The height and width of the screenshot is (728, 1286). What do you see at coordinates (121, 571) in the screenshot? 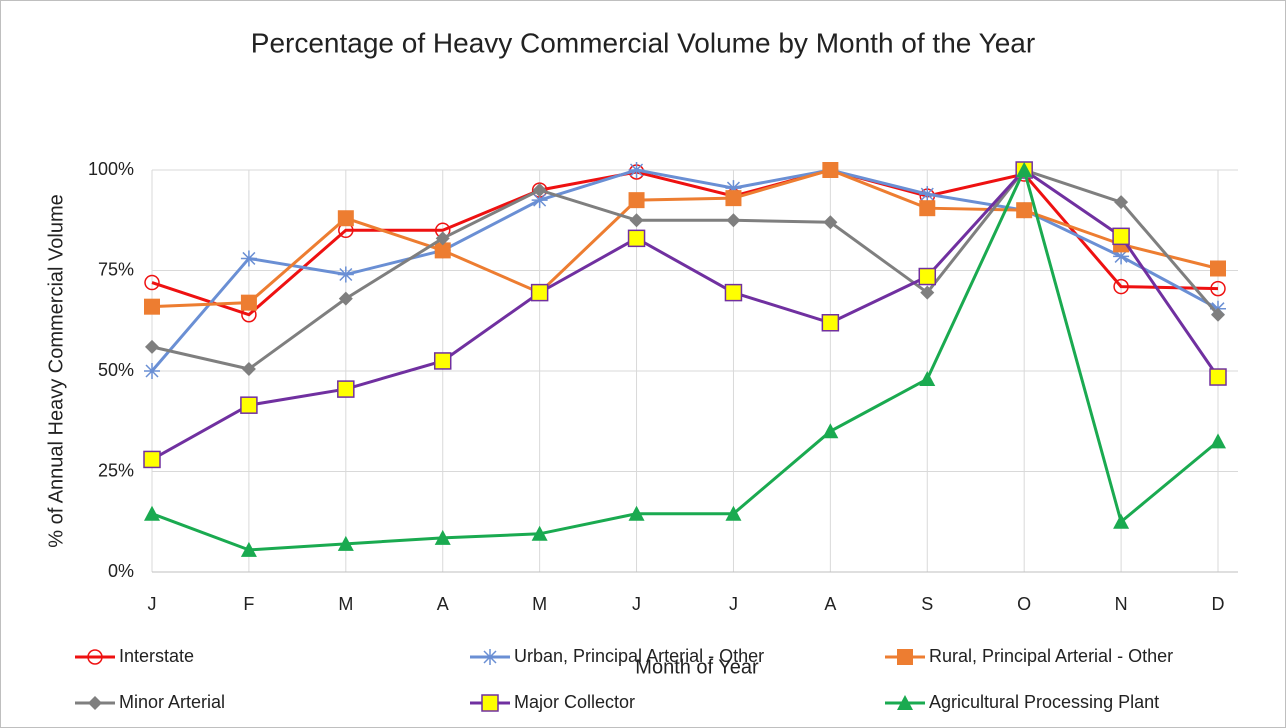
I see `y-tick-label: 0%` at bounding box center [121, 571].